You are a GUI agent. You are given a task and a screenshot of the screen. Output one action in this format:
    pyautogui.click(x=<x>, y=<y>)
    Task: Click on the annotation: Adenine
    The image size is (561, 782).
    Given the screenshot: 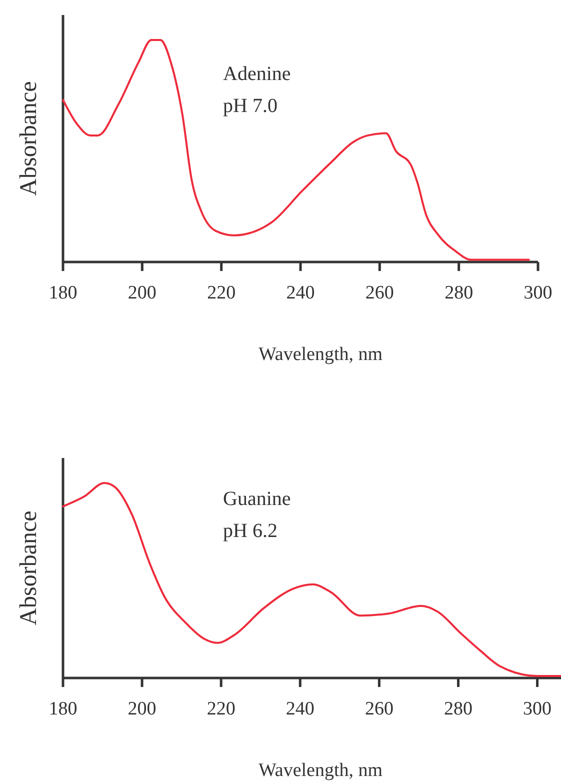 What is the action you would take?
    pyautogui.click(x=257, y=74)
    